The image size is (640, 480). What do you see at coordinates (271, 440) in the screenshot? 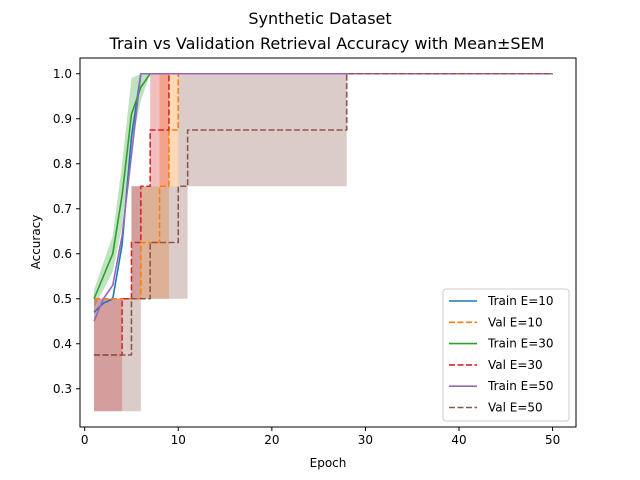
I see `x-tick-label: 20` at bounding box center [271, 440].